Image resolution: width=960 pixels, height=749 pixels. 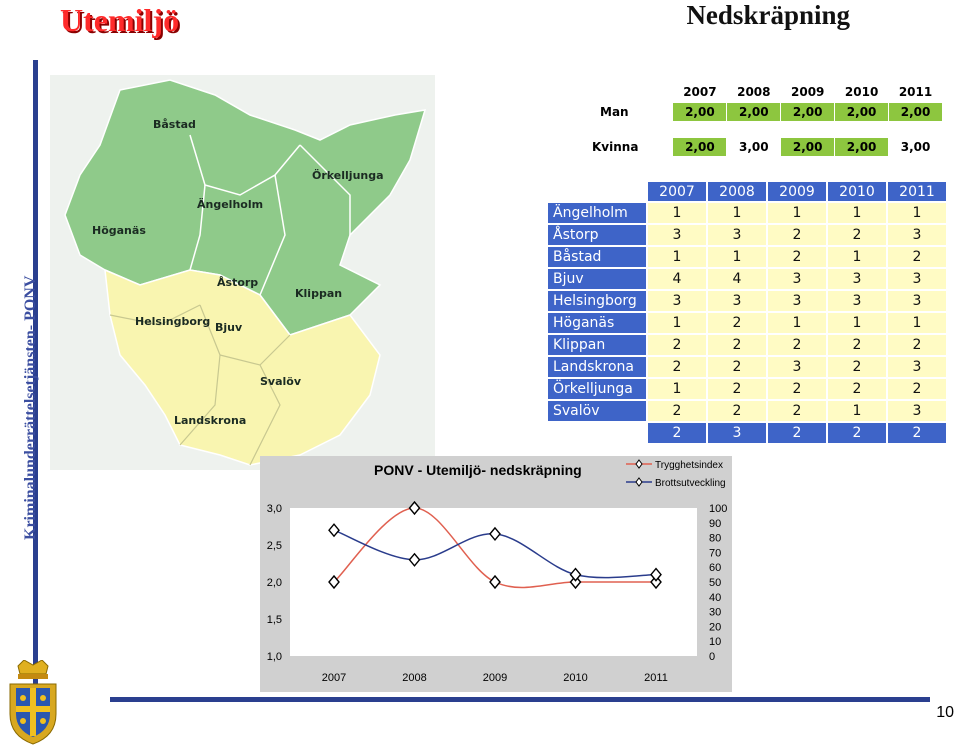 I want to click on map-label-svalov: Svalöv, so click(x=281, y=381).